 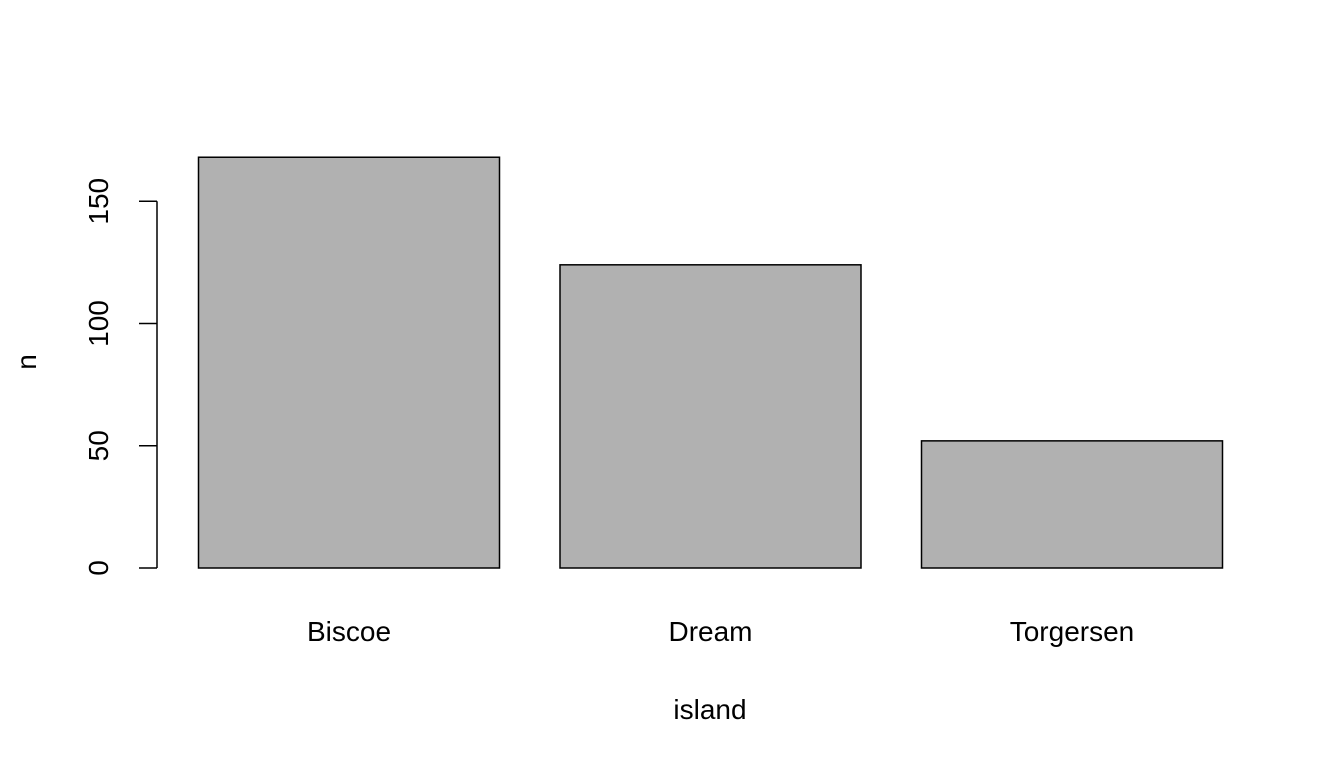 I want to click on x-tick-label-torgersen: Torgersen, so click(x=1072, y=631).